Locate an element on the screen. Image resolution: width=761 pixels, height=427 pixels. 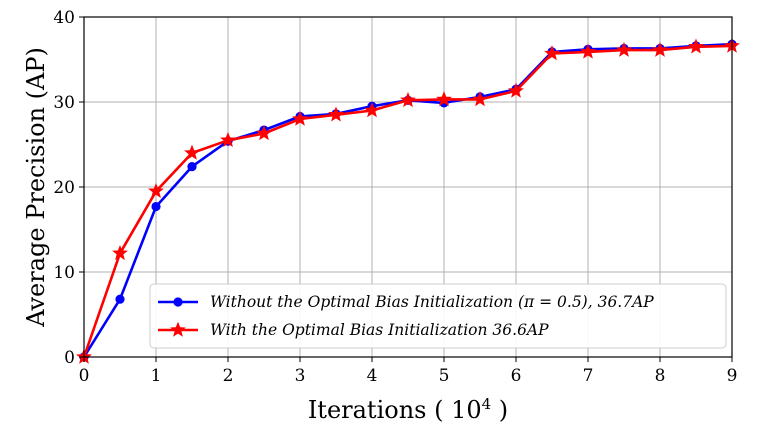
x-tick-label: 9 is located at coordinates (732, 376).